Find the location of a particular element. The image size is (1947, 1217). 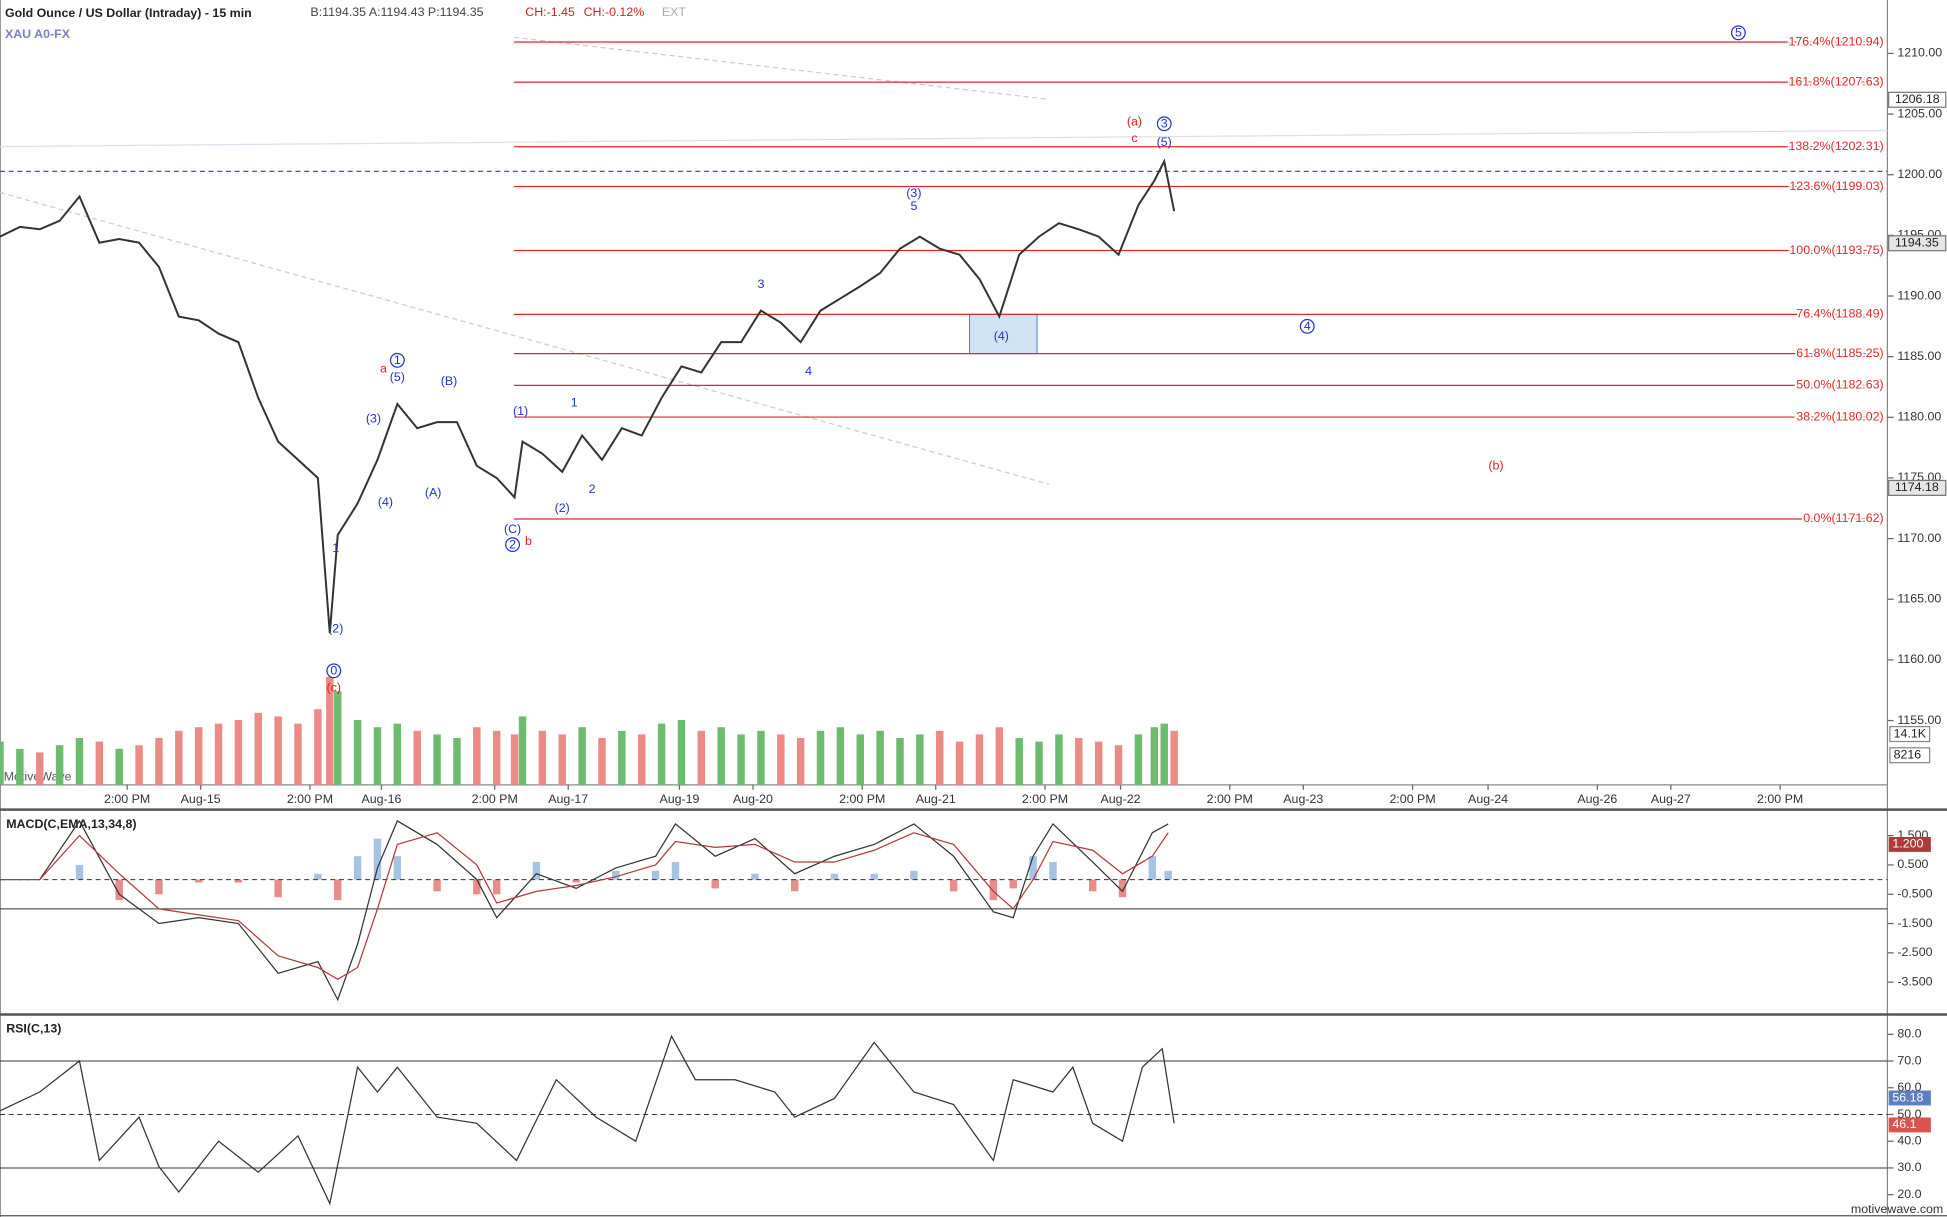

wave-label: 4 is located at coordinates (808, 371).